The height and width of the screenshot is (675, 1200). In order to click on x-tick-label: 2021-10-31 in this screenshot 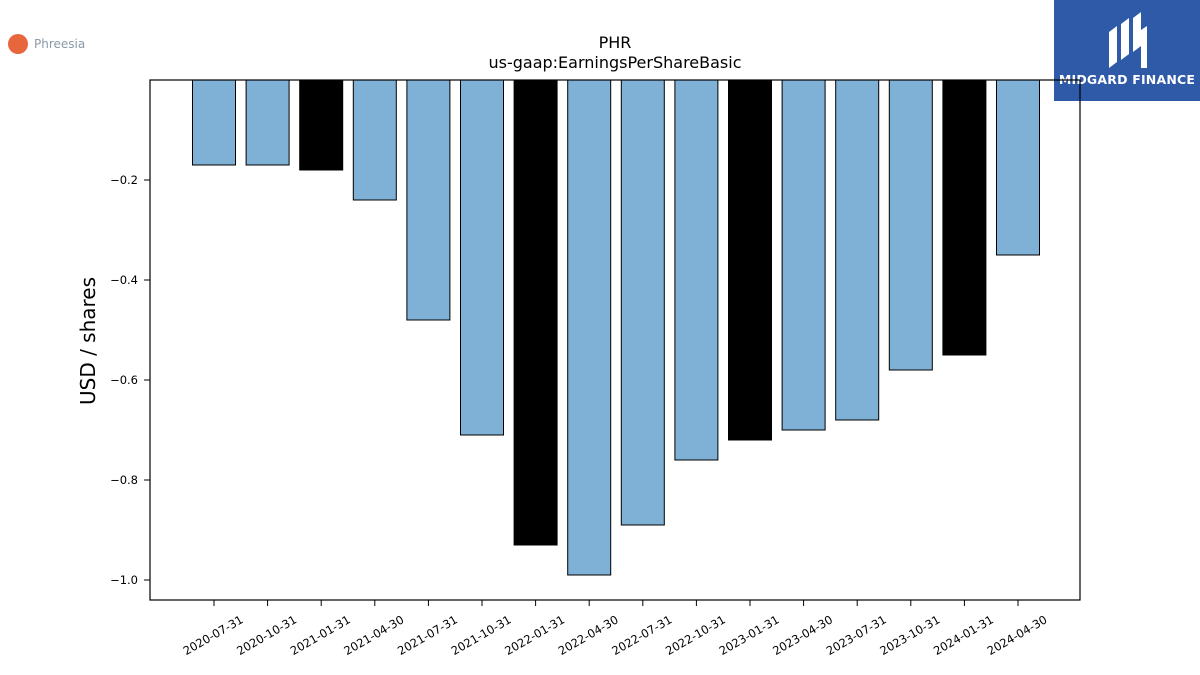, I will do `click(481, 635)`.